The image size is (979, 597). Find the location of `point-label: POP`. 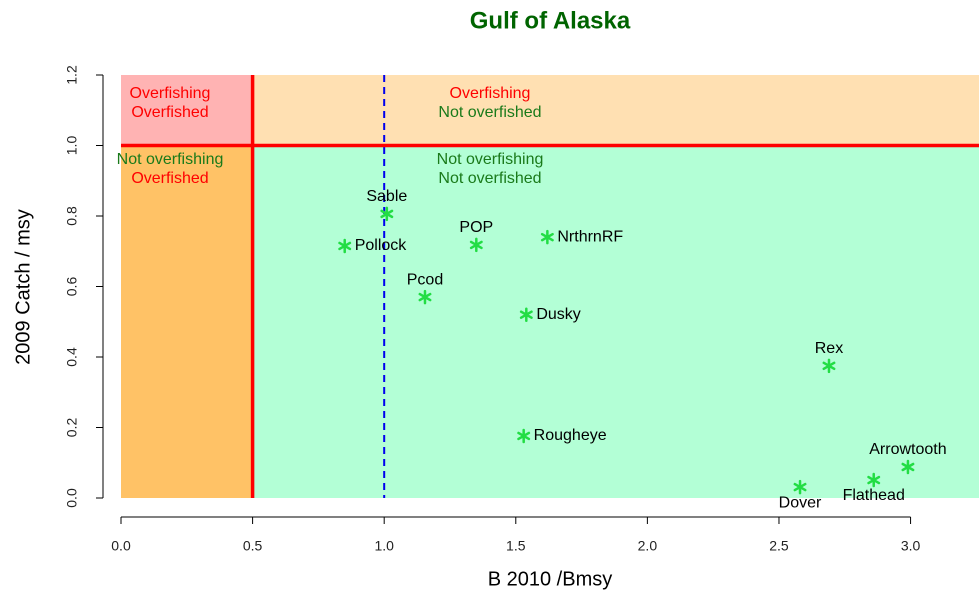

point-label: POP is located at coordinates (476, 227).